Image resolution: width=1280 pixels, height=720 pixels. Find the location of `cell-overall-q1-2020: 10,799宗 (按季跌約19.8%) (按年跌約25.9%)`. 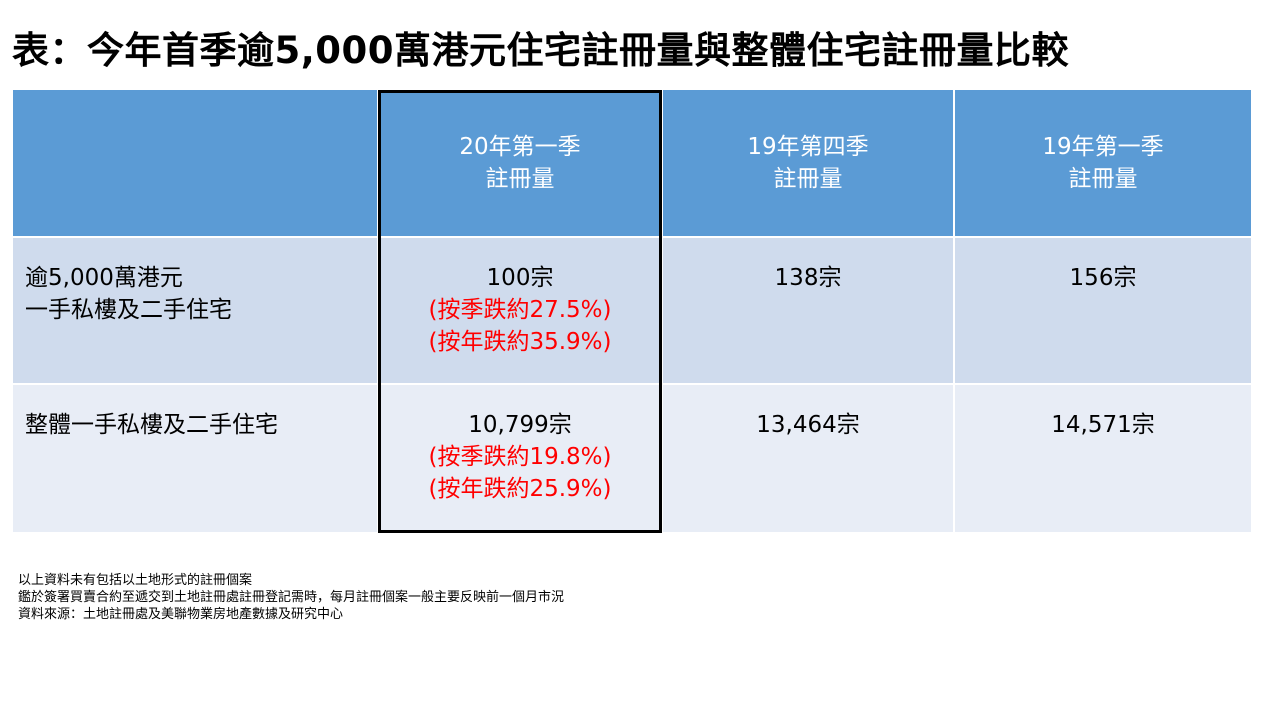

cell-overall-q1-2020: 10,799宗 (按季跌約19.8%) (按年跌約25.9%) is located at coordinates (520, 458).